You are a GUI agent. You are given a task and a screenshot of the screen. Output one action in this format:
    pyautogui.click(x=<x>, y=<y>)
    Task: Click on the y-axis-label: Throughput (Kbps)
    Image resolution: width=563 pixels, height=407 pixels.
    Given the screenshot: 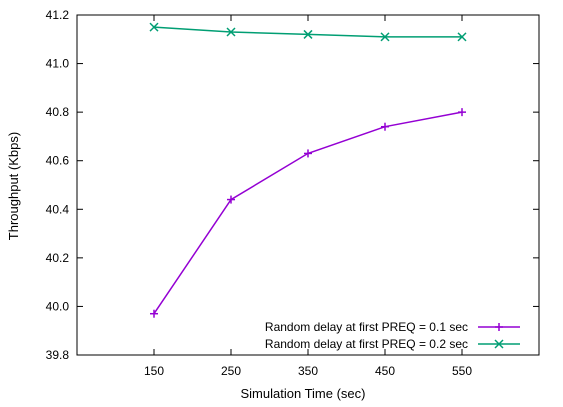 What is the action you would take?
    pyautogui.click(x=13, y=186)
    